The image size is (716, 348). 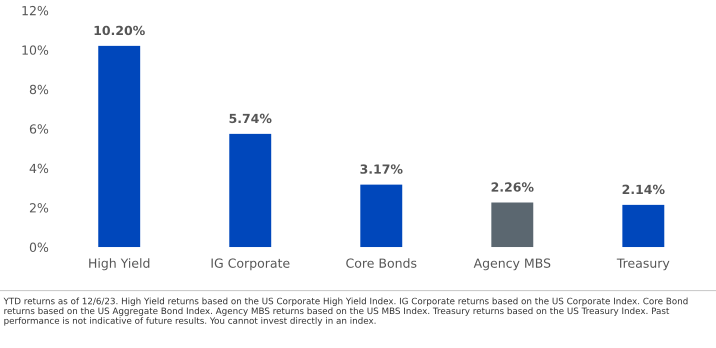 I want to click on data-label: 10.20%, so click(x=119, y=31).